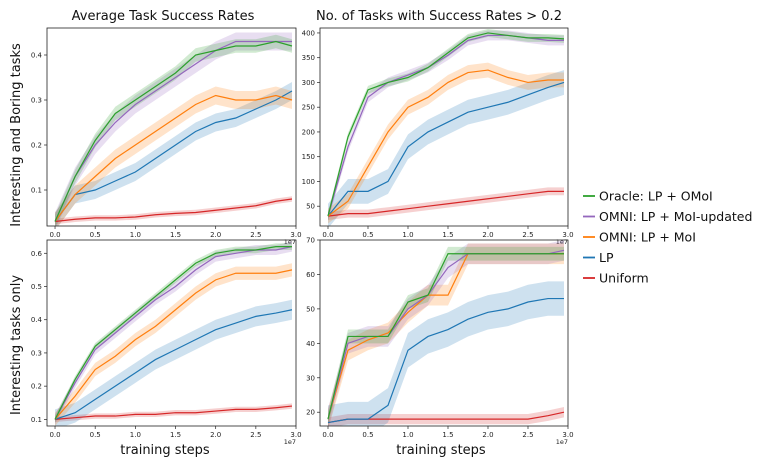  Describe the element at coordinates (308, 83) in the screenshot. I see `y-tick-label: 300` at that location.